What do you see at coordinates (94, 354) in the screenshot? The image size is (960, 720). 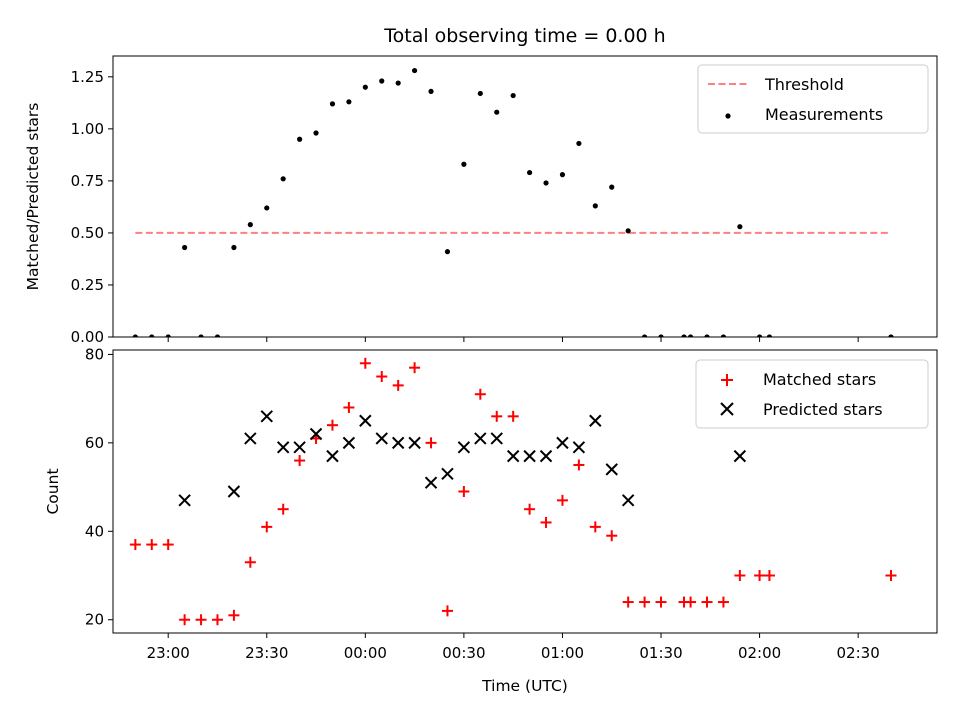 I see `bottom-ytick-label: 80` at bounding box center [94, 354].